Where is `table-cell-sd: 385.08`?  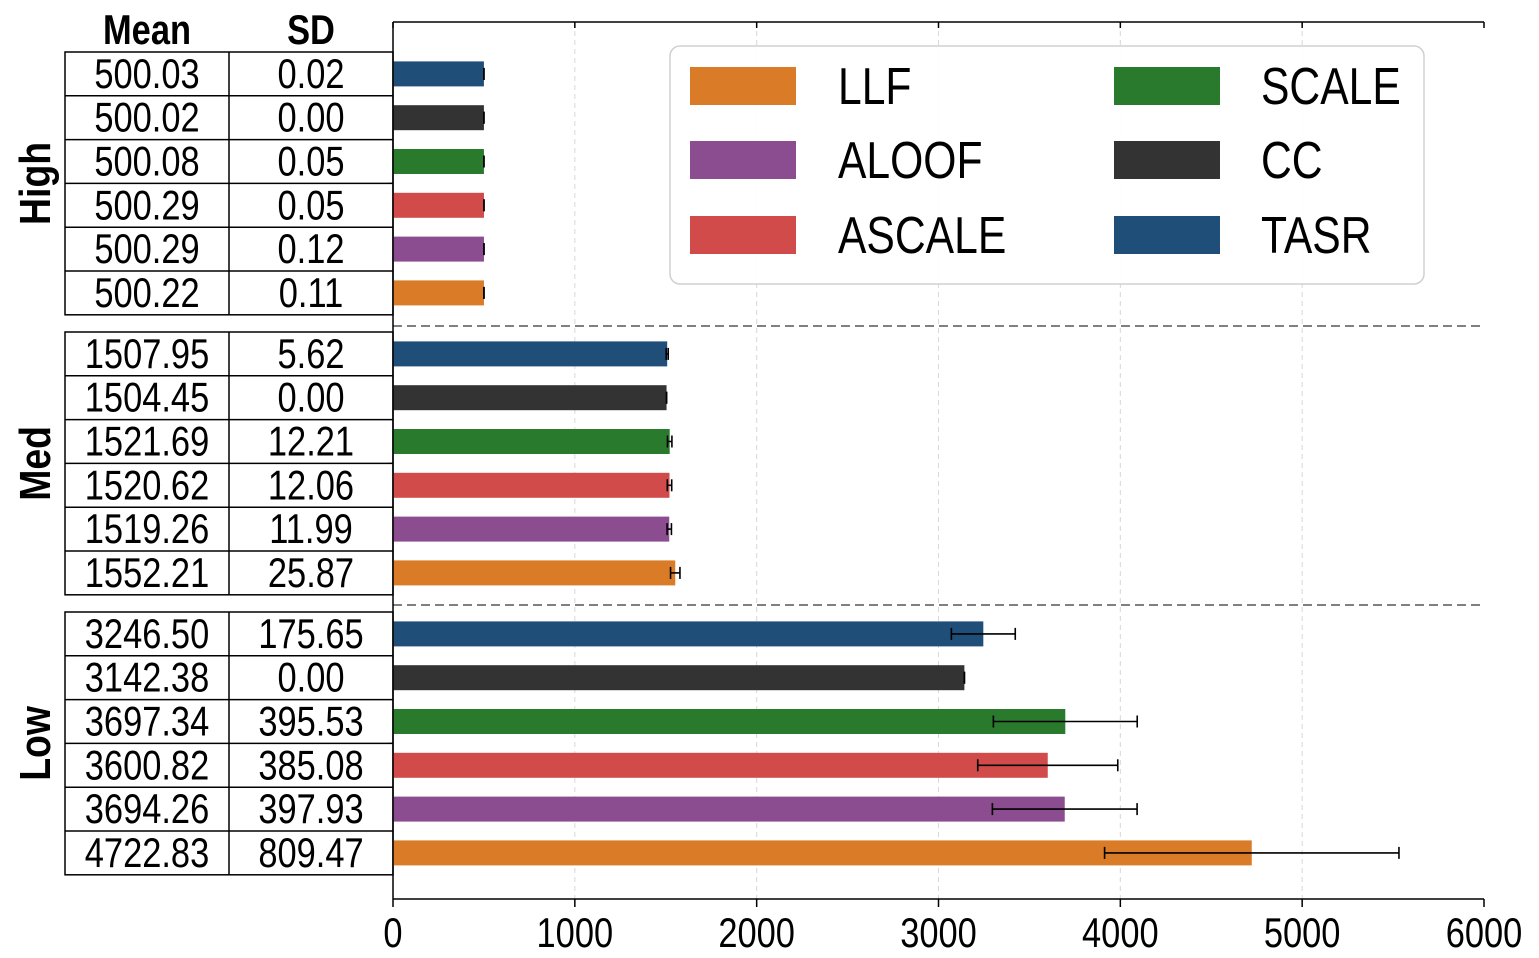 table-cell-sd: 385.08 is located at coordinates (310, 765).